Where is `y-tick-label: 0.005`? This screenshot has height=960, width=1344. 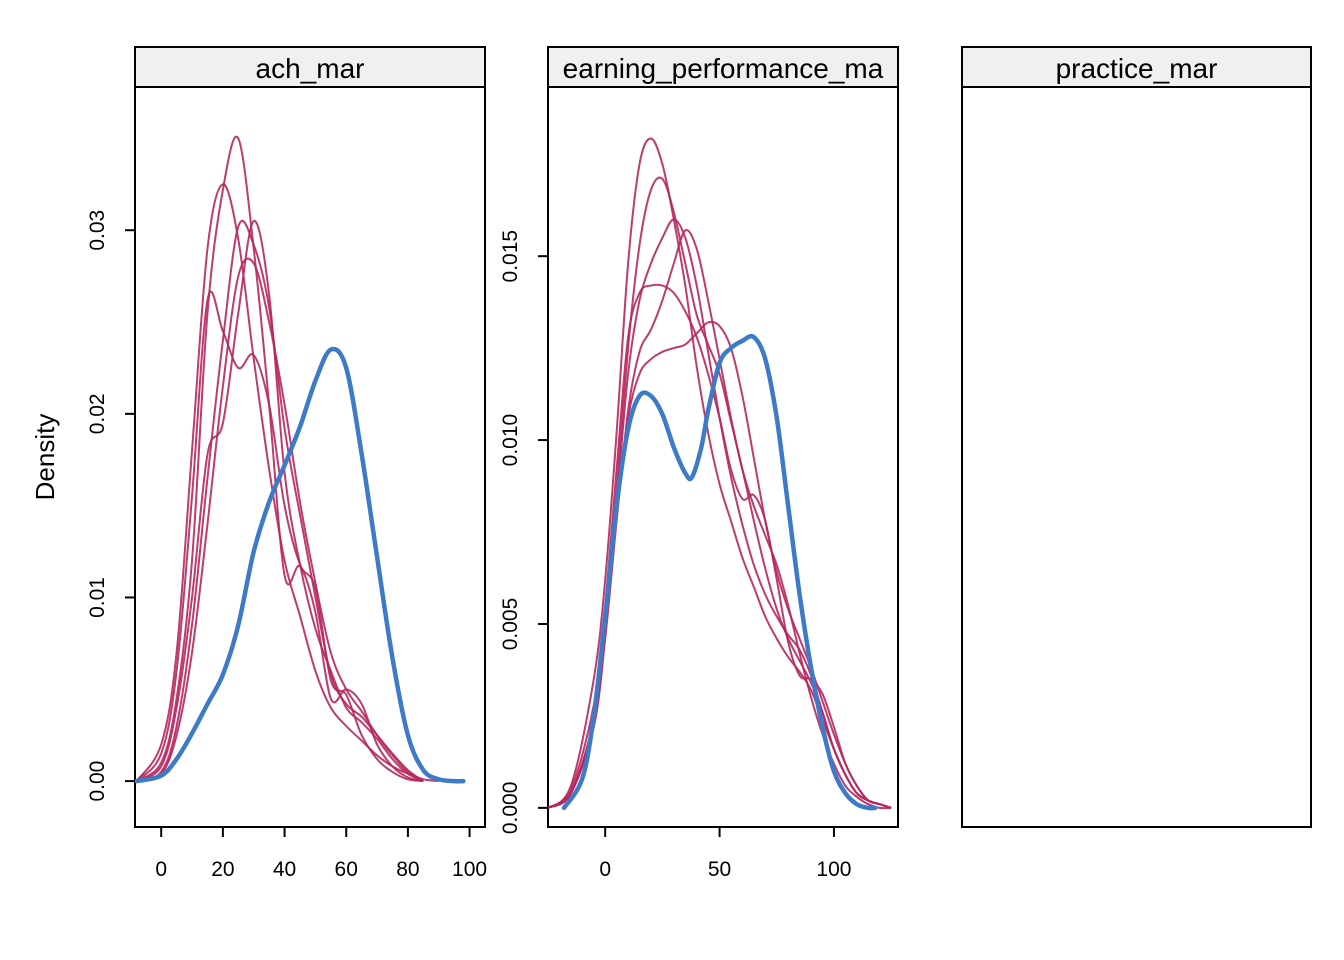
y-tick-label: 0.005 is located at coordinates (510, 624).